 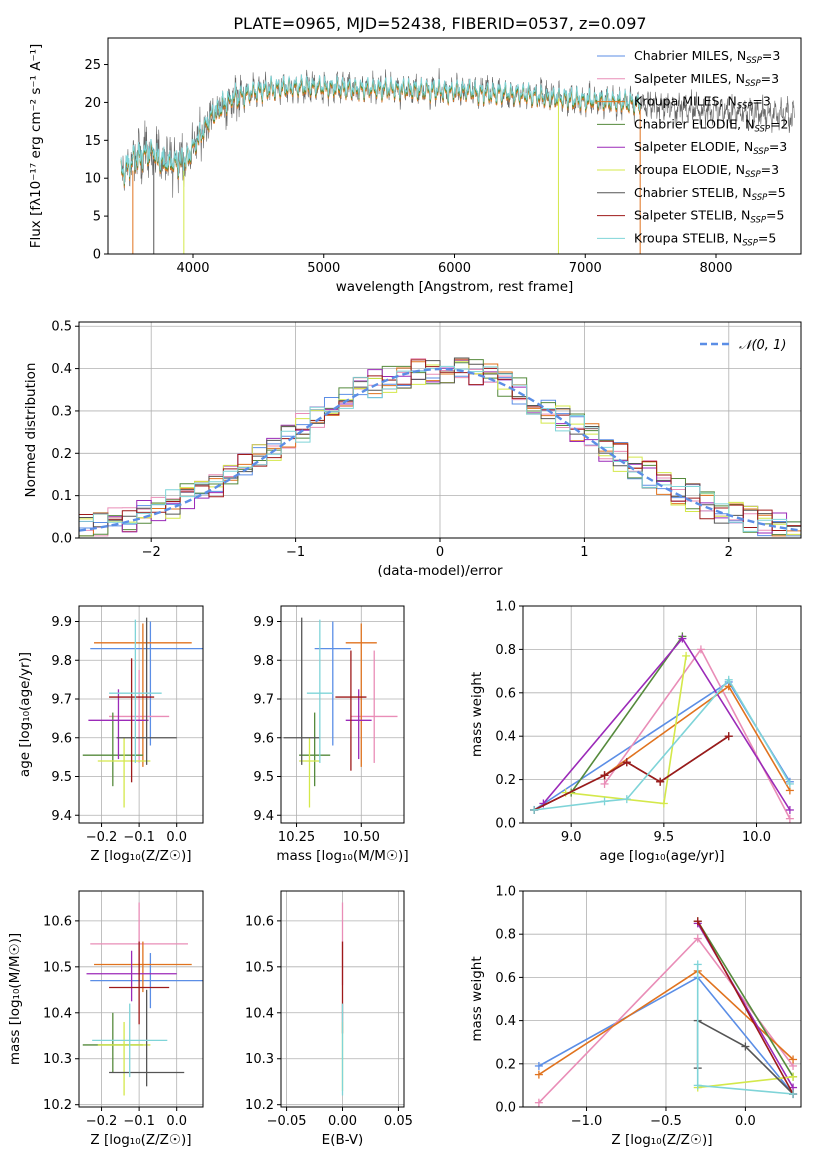 I want to click on x-tick-label: −0.1, so click(x=139, y=837).